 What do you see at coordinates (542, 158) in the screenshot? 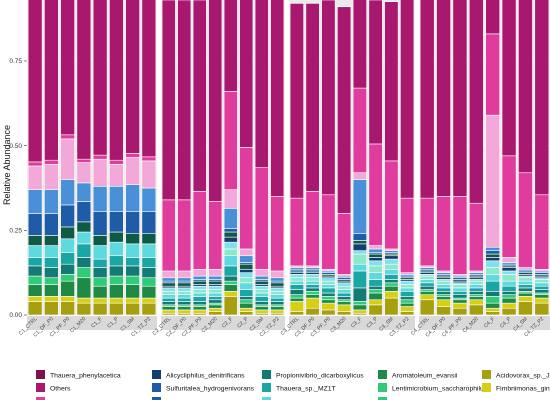
I see `bar-C4_TZ_P2` at bounding box center [542, 158].